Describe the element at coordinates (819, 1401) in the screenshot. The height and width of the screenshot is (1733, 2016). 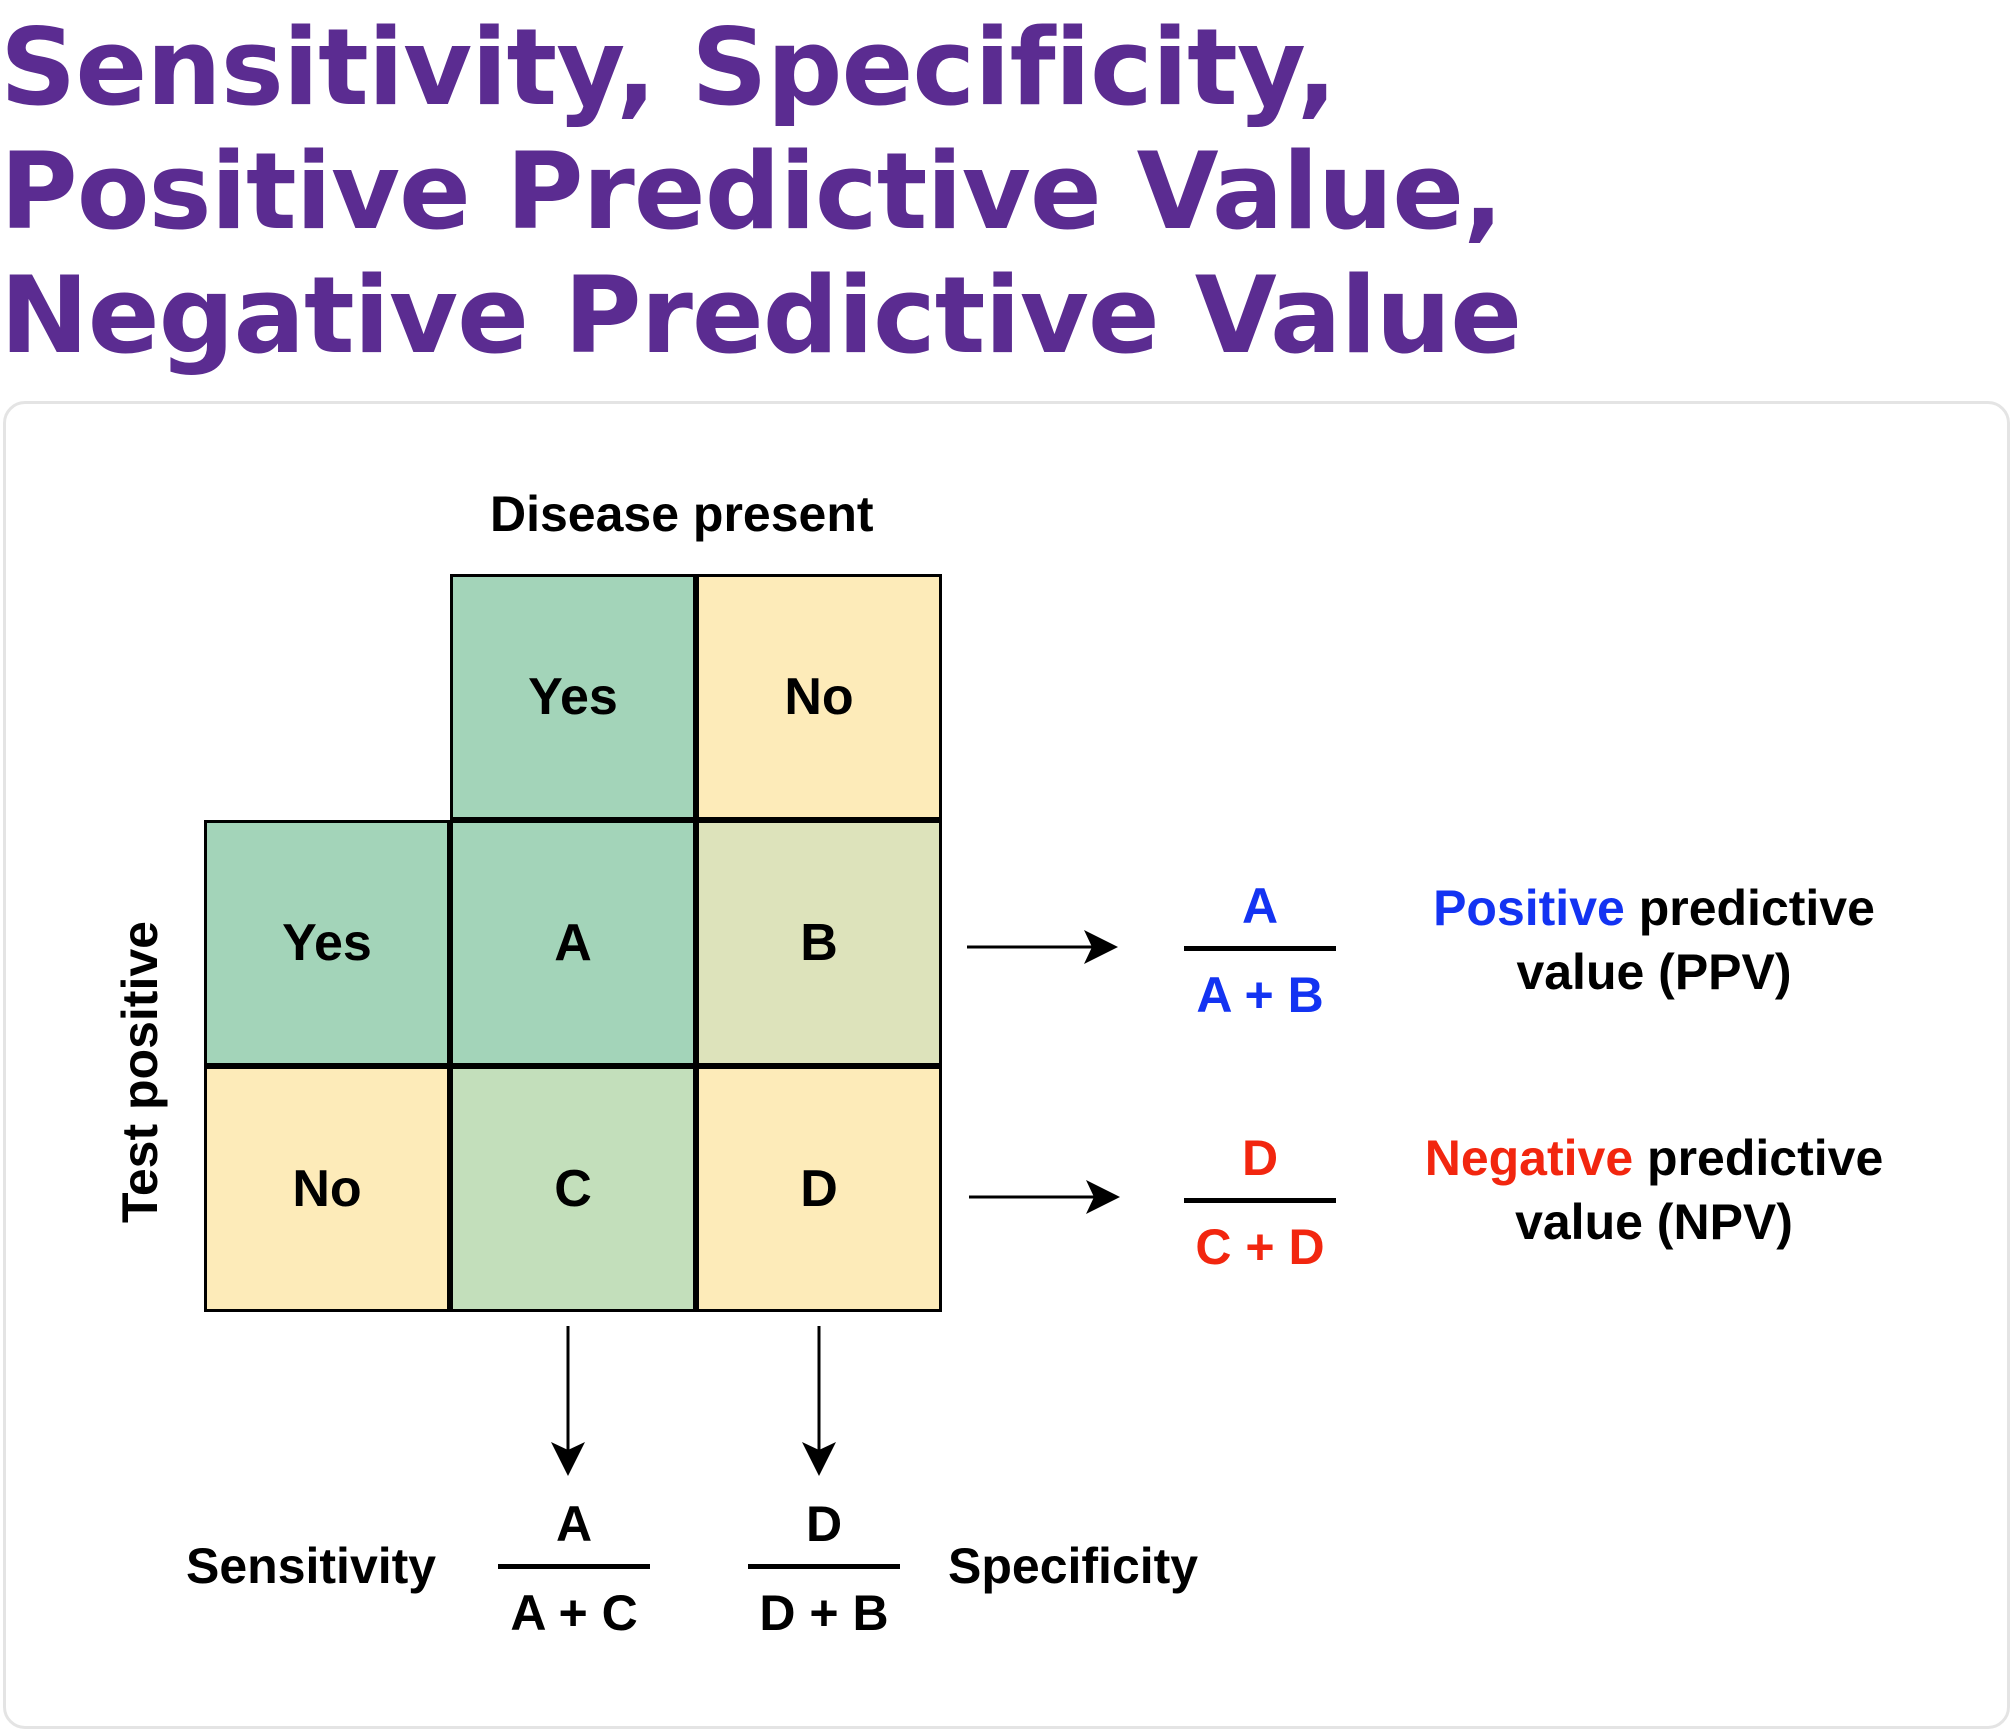
I see `arrow-to-specificity-icon` at that location.